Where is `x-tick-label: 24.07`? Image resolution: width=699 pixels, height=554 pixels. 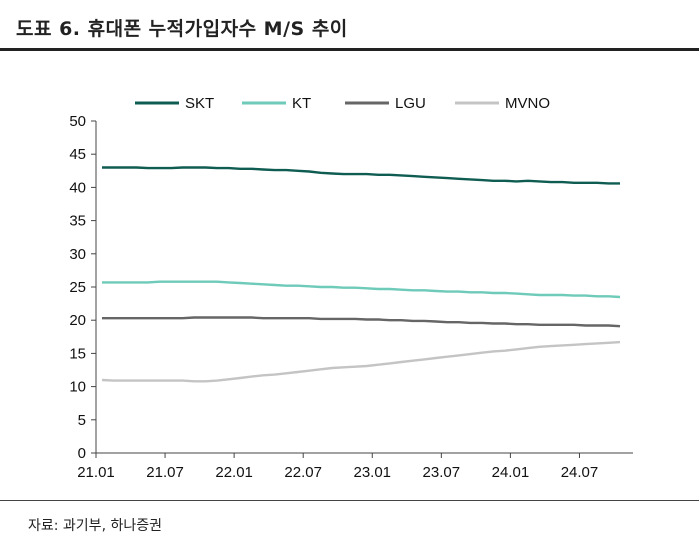 x-tick-label: 24.07 is located at coordinates (580, 472).